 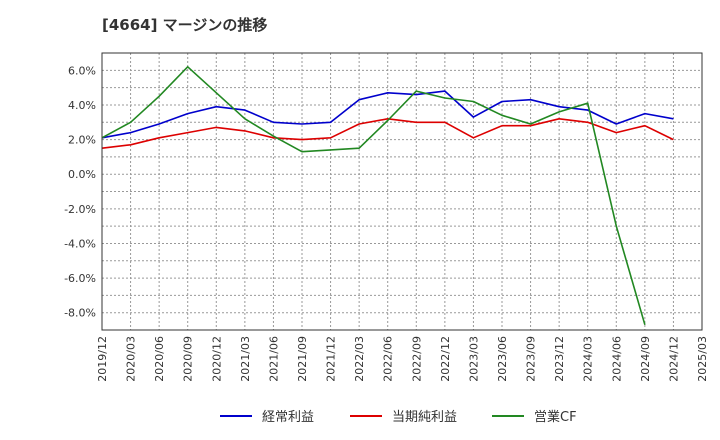 What do you see at coordinates (245, 359) in the screenshot?
I see `x-tick-label: 2021/03` at bounding box center [245, 359].